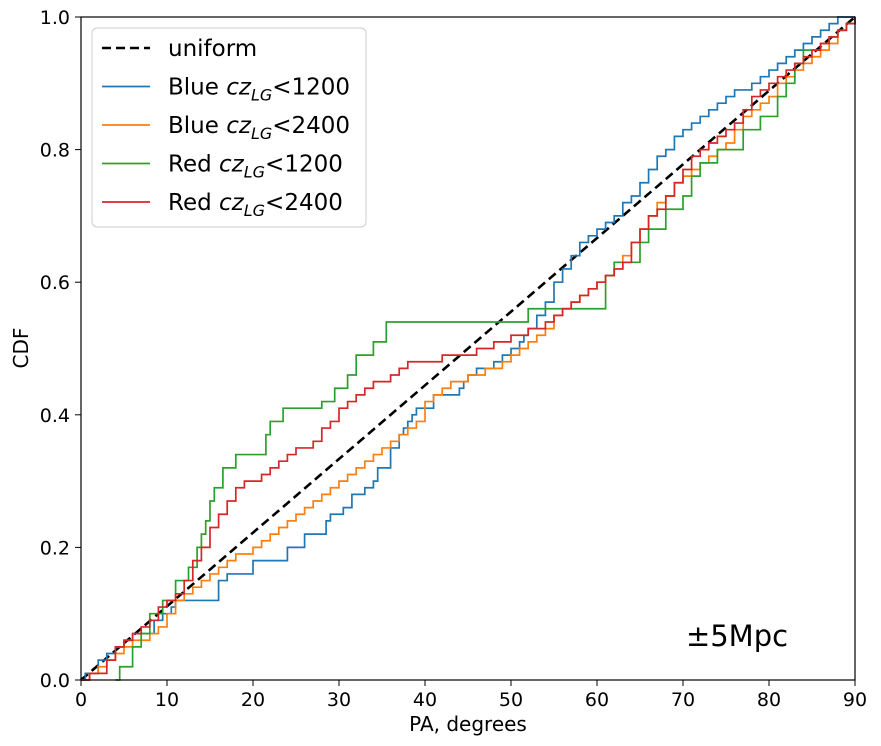 This screenshot has width=881, height=746. I want to click on x-tick-label: 50, so click(511, 700).